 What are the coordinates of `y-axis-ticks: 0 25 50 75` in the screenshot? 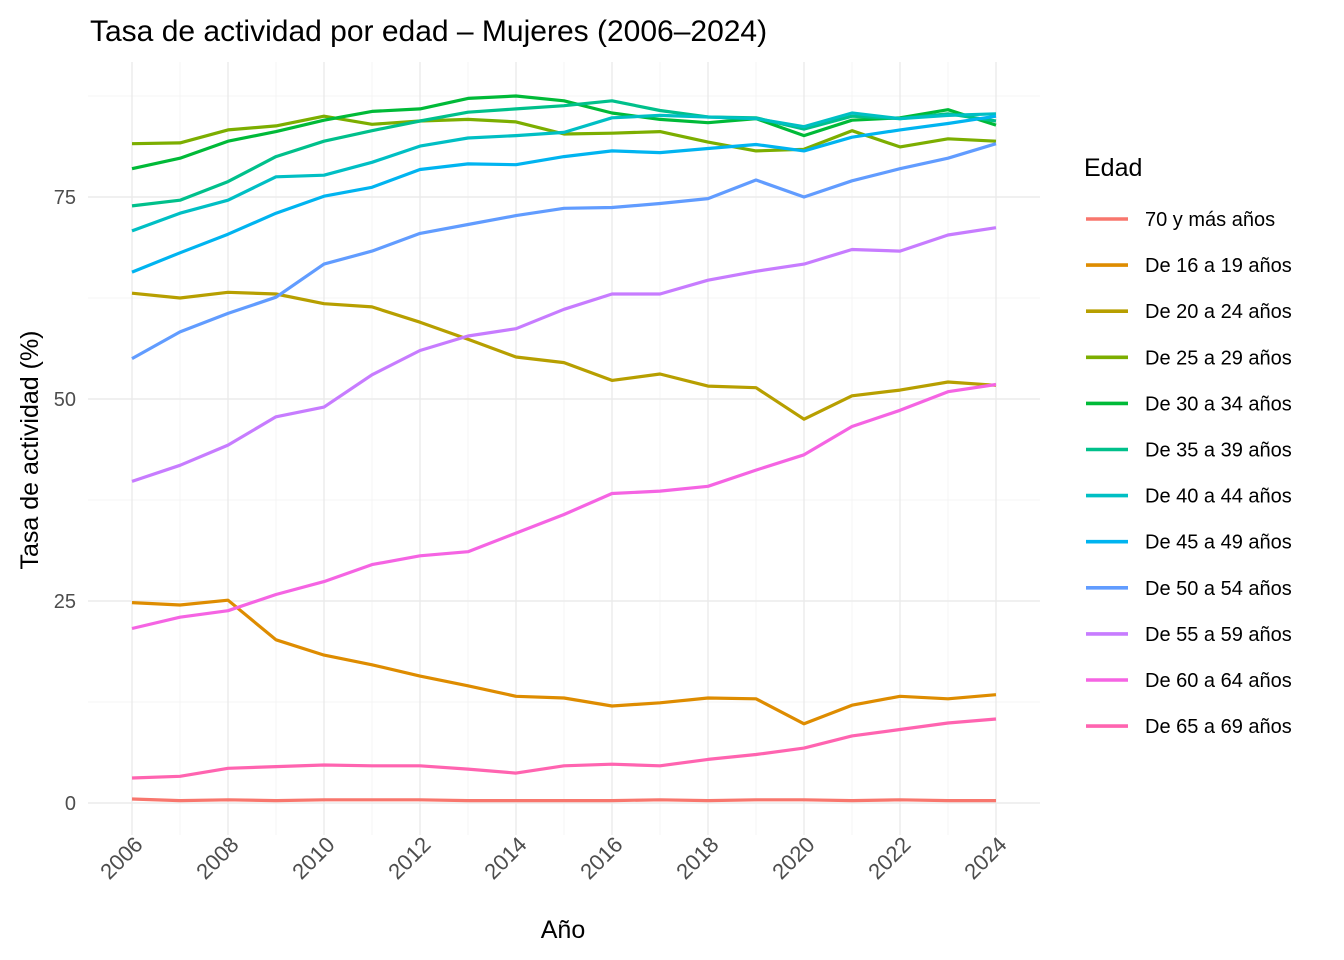 It's located at (65, 501).